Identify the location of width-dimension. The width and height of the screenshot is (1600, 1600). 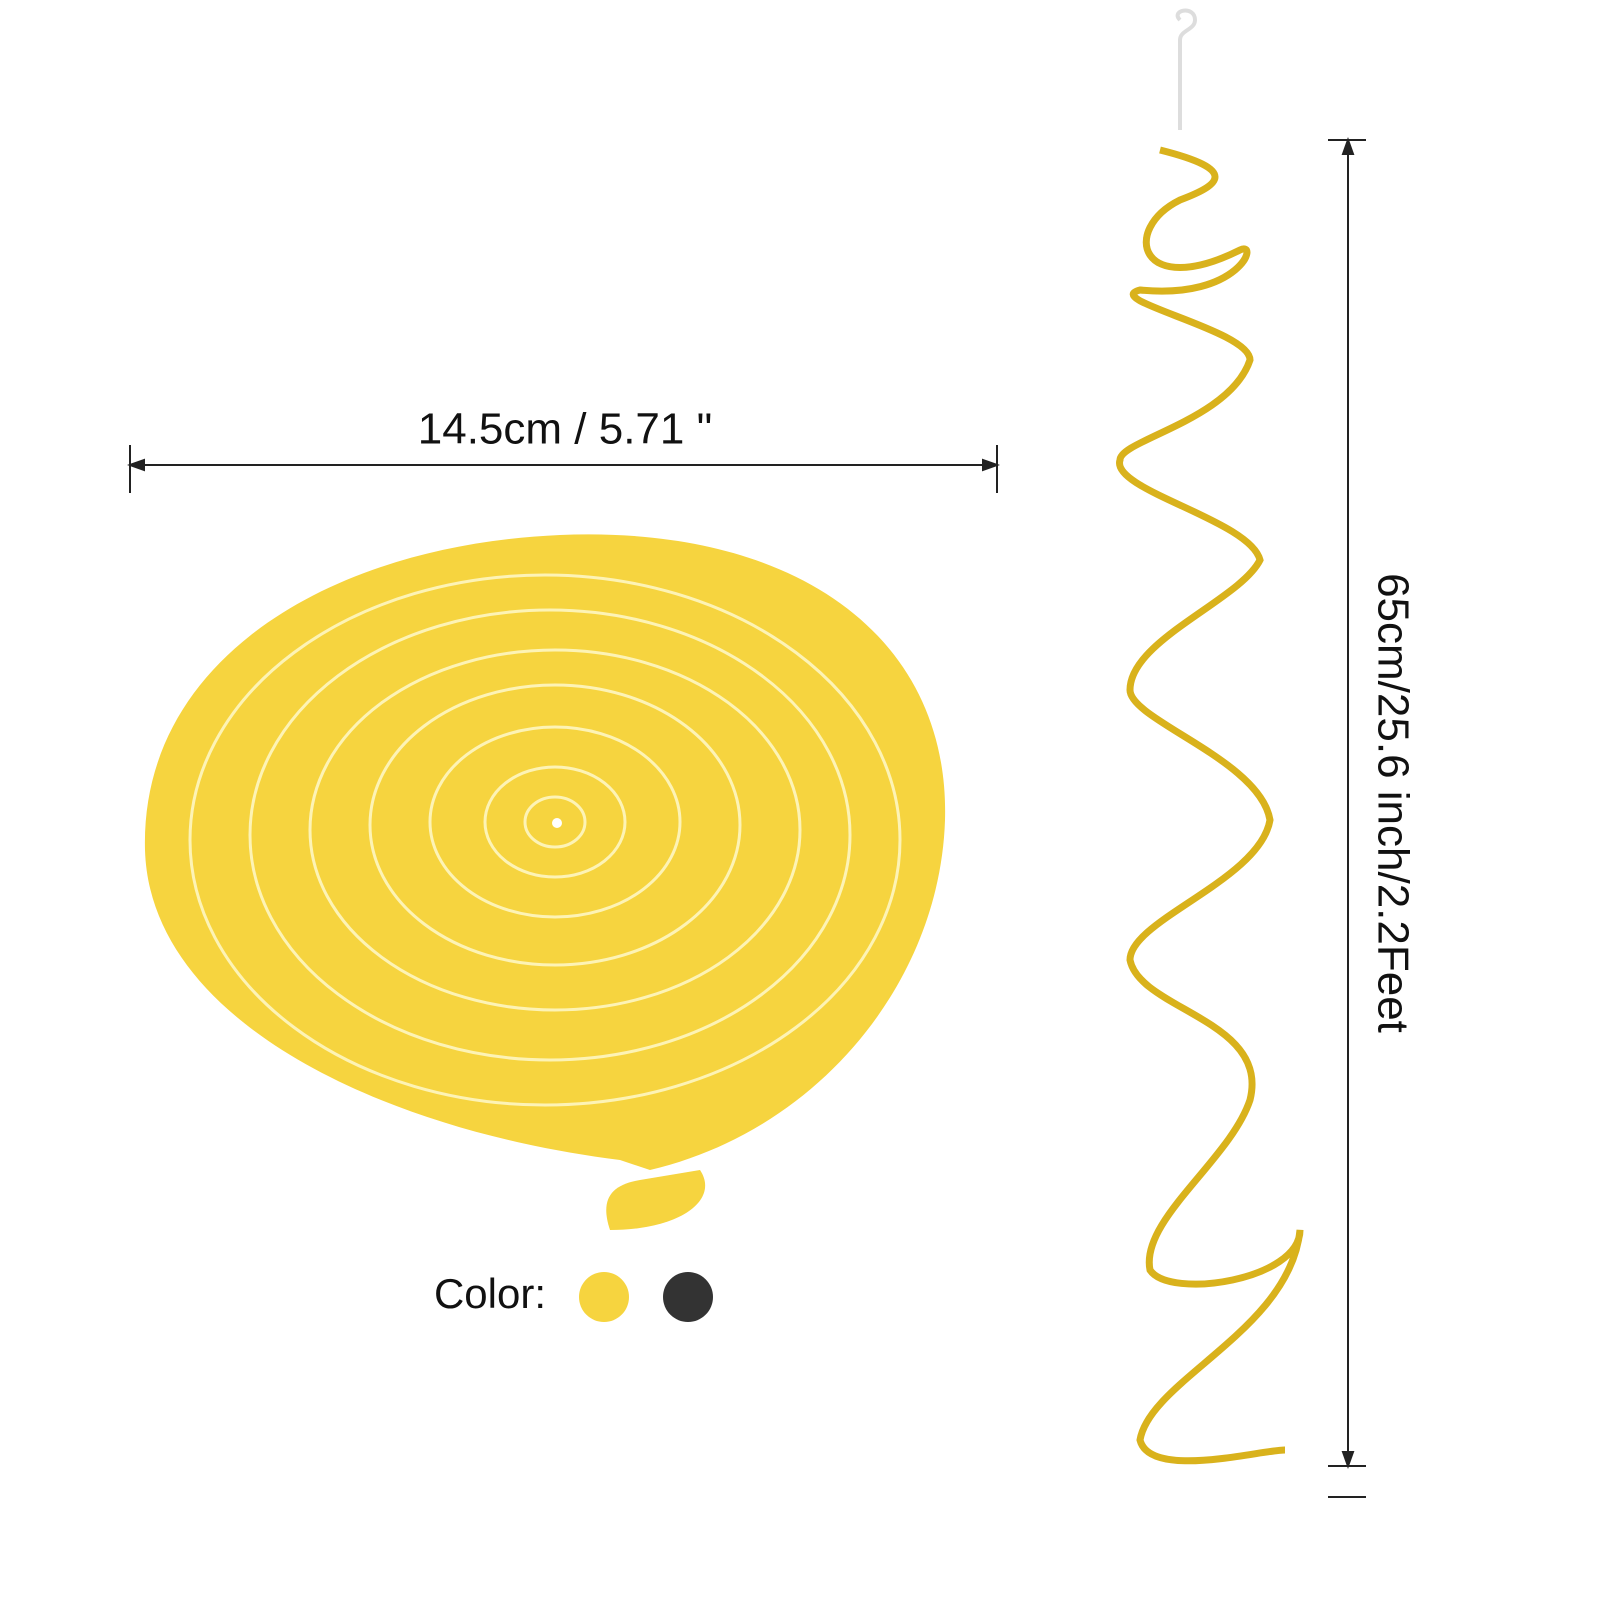
(563, 469).